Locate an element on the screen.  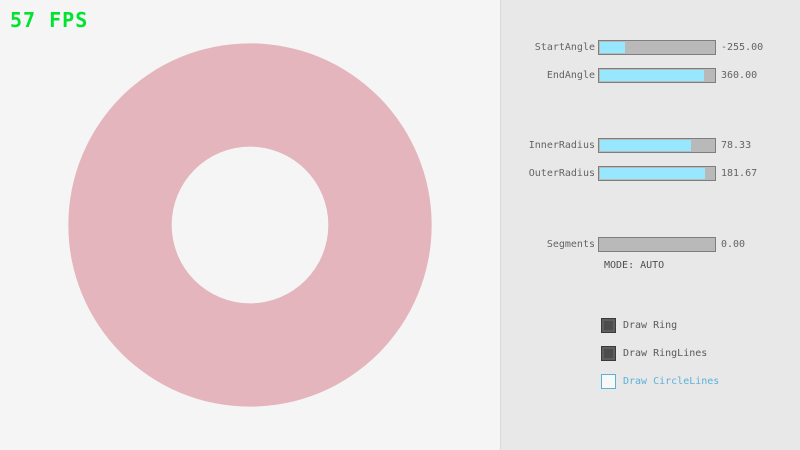
checkbox-draw-ring-lines: Draw RingLines is located at coordinates (654, 353).